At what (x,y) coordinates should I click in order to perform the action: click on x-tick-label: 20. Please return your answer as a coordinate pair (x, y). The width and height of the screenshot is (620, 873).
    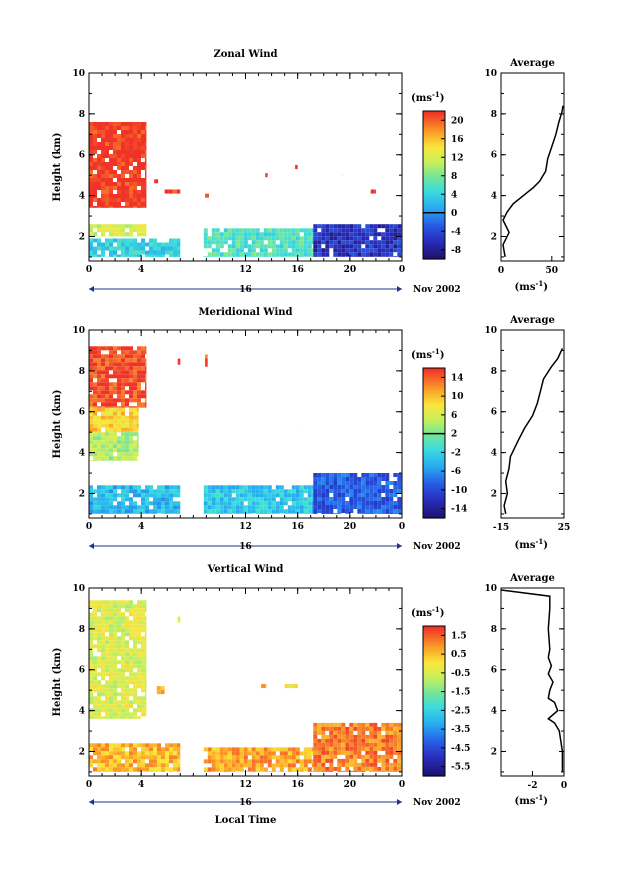
    Looking at the image, I should click on (350, 527).